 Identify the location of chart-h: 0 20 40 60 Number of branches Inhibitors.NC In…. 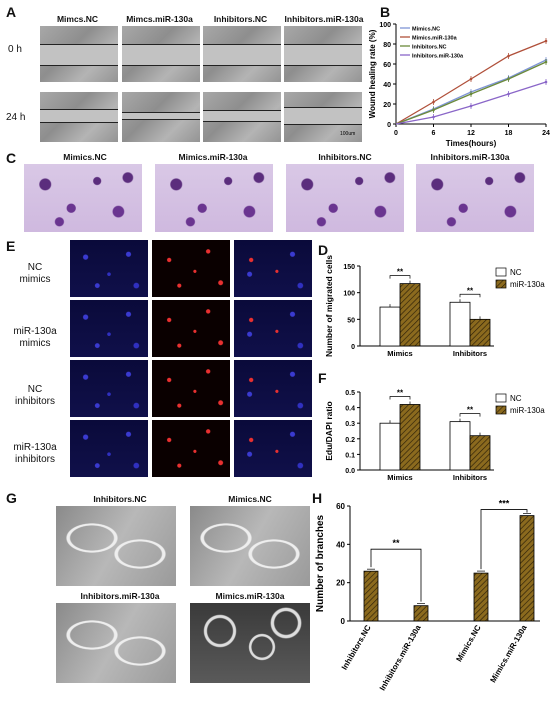
(427, 595).